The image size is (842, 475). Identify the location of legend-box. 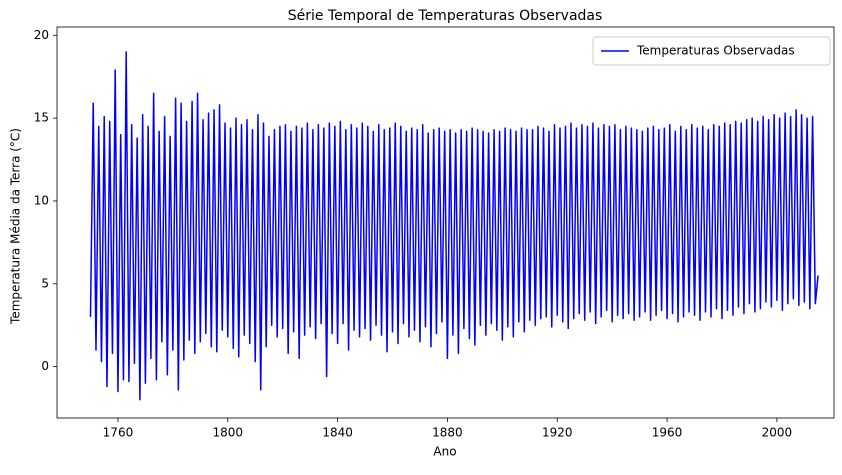
(711, 51).